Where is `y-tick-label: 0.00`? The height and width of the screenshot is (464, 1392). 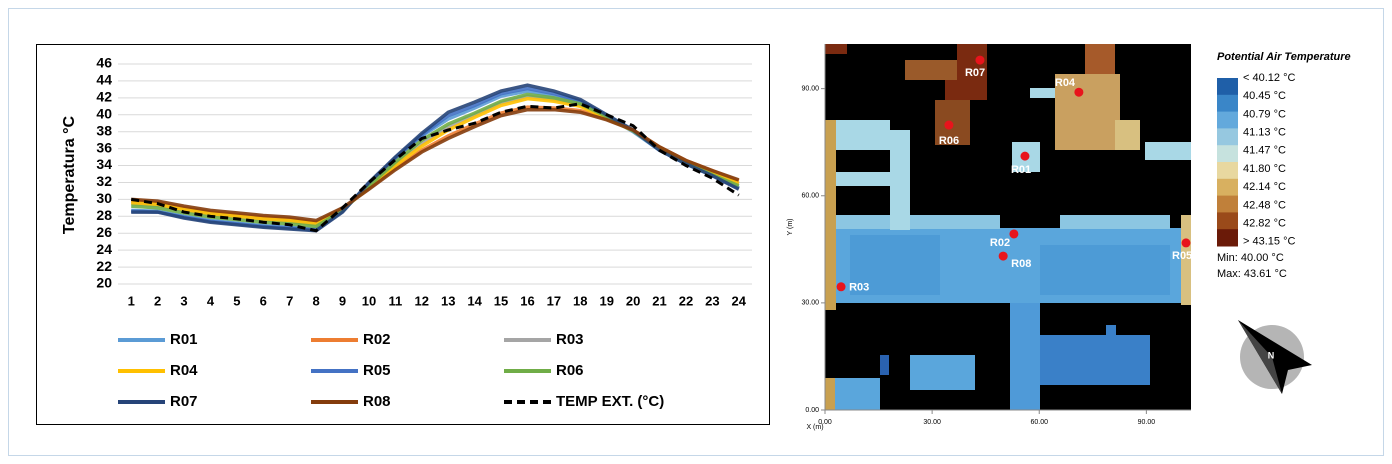
y-tick-label: 0.00 is located at coordinates (812, 410).